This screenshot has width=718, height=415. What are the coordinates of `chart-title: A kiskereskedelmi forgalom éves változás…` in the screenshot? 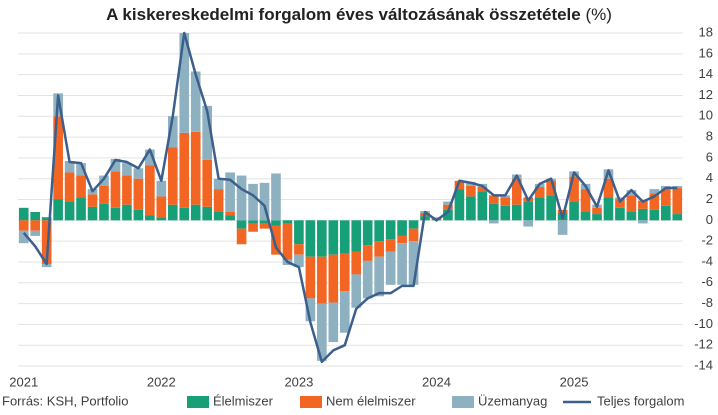 It's located at (359, 14).